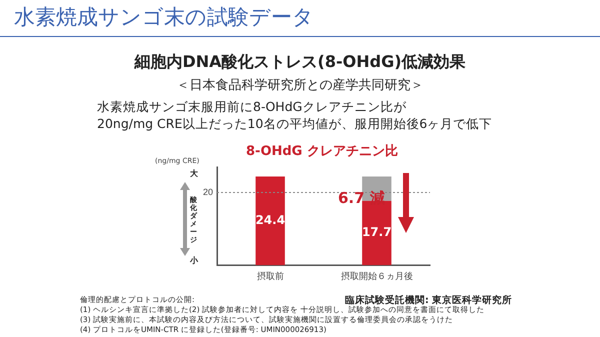 The height and width of the screenshot is (337, 600). I want to click on text: 大, so click(194, 174).